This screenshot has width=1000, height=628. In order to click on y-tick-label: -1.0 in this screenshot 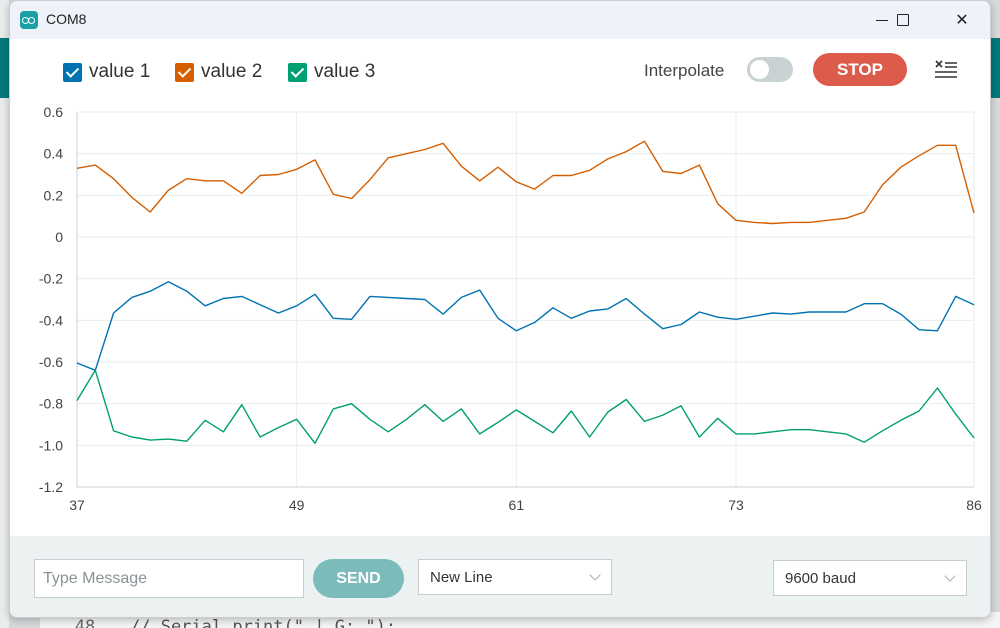, I will do `click(51, 445)`.